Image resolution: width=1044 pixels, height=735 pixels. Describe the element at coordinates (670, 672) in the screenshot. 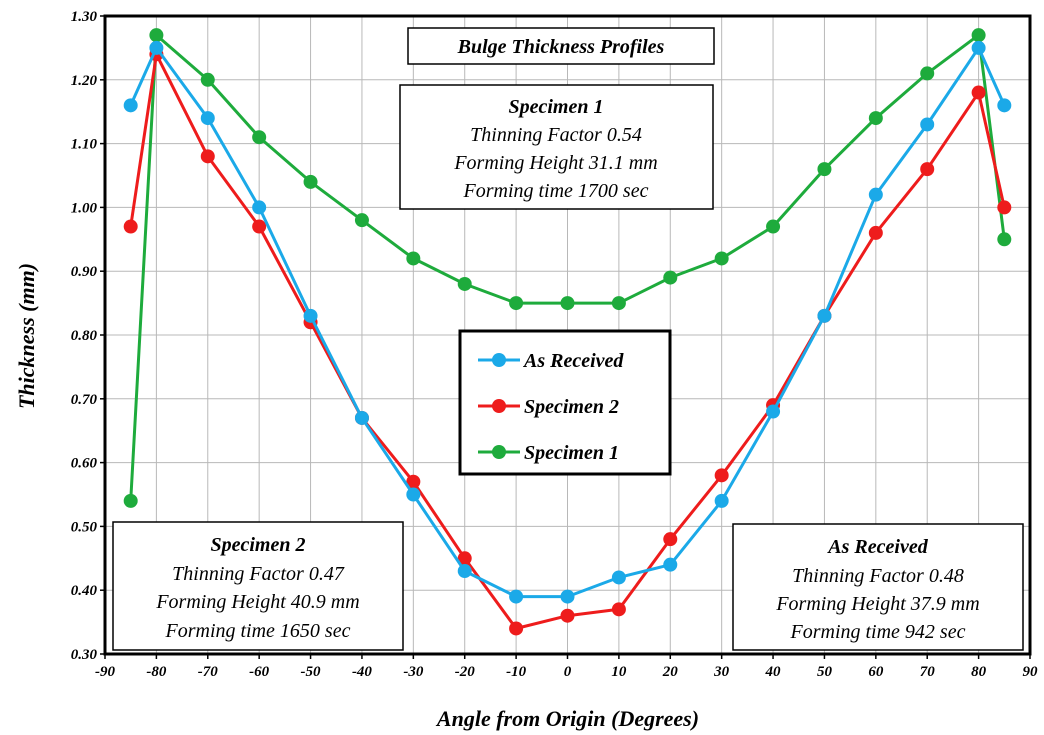

I see `x-tick-label: 20` at that location.